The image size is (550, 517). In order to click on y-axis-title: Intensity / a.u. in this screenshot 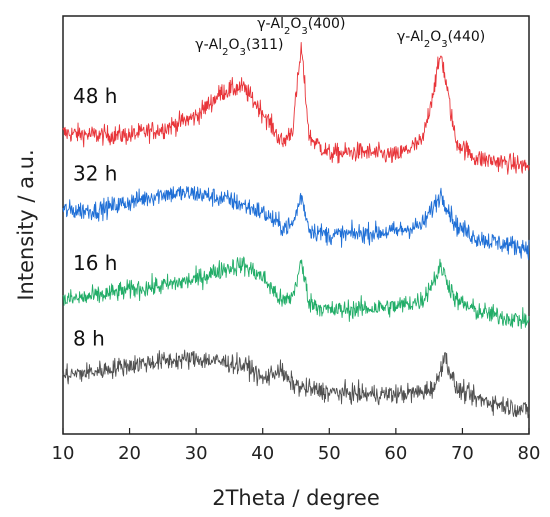, I will do `click(26, 224)`.